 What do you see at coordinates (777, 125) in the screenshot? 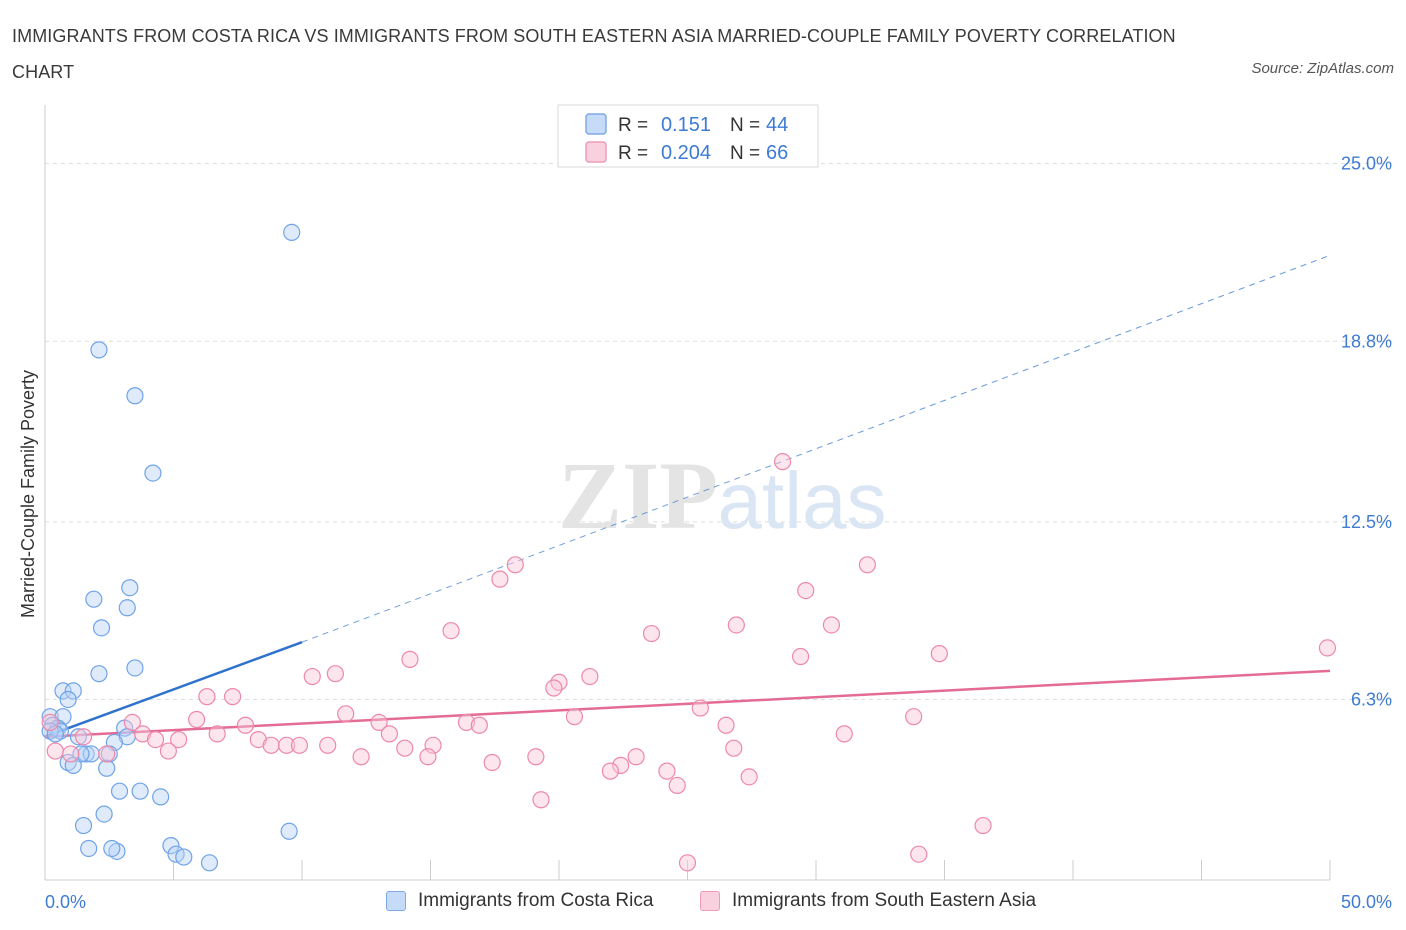
I see `stats-n-value: 44` at bounding box center [777, 125].